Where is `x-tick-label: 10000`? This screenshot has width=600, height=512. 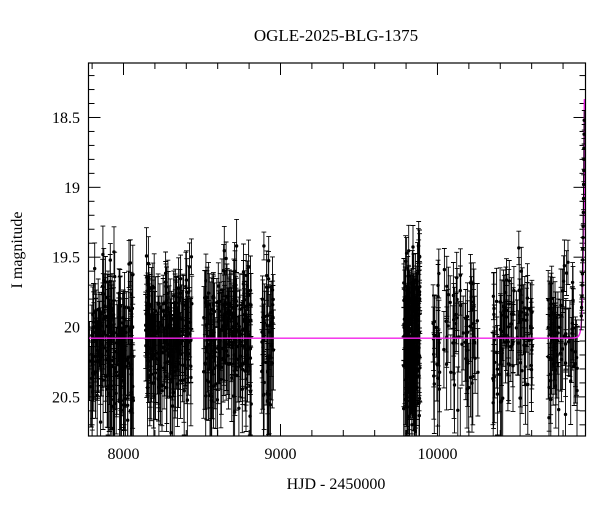
x-tick-label: 10000 is located at coordinates (437, 454).